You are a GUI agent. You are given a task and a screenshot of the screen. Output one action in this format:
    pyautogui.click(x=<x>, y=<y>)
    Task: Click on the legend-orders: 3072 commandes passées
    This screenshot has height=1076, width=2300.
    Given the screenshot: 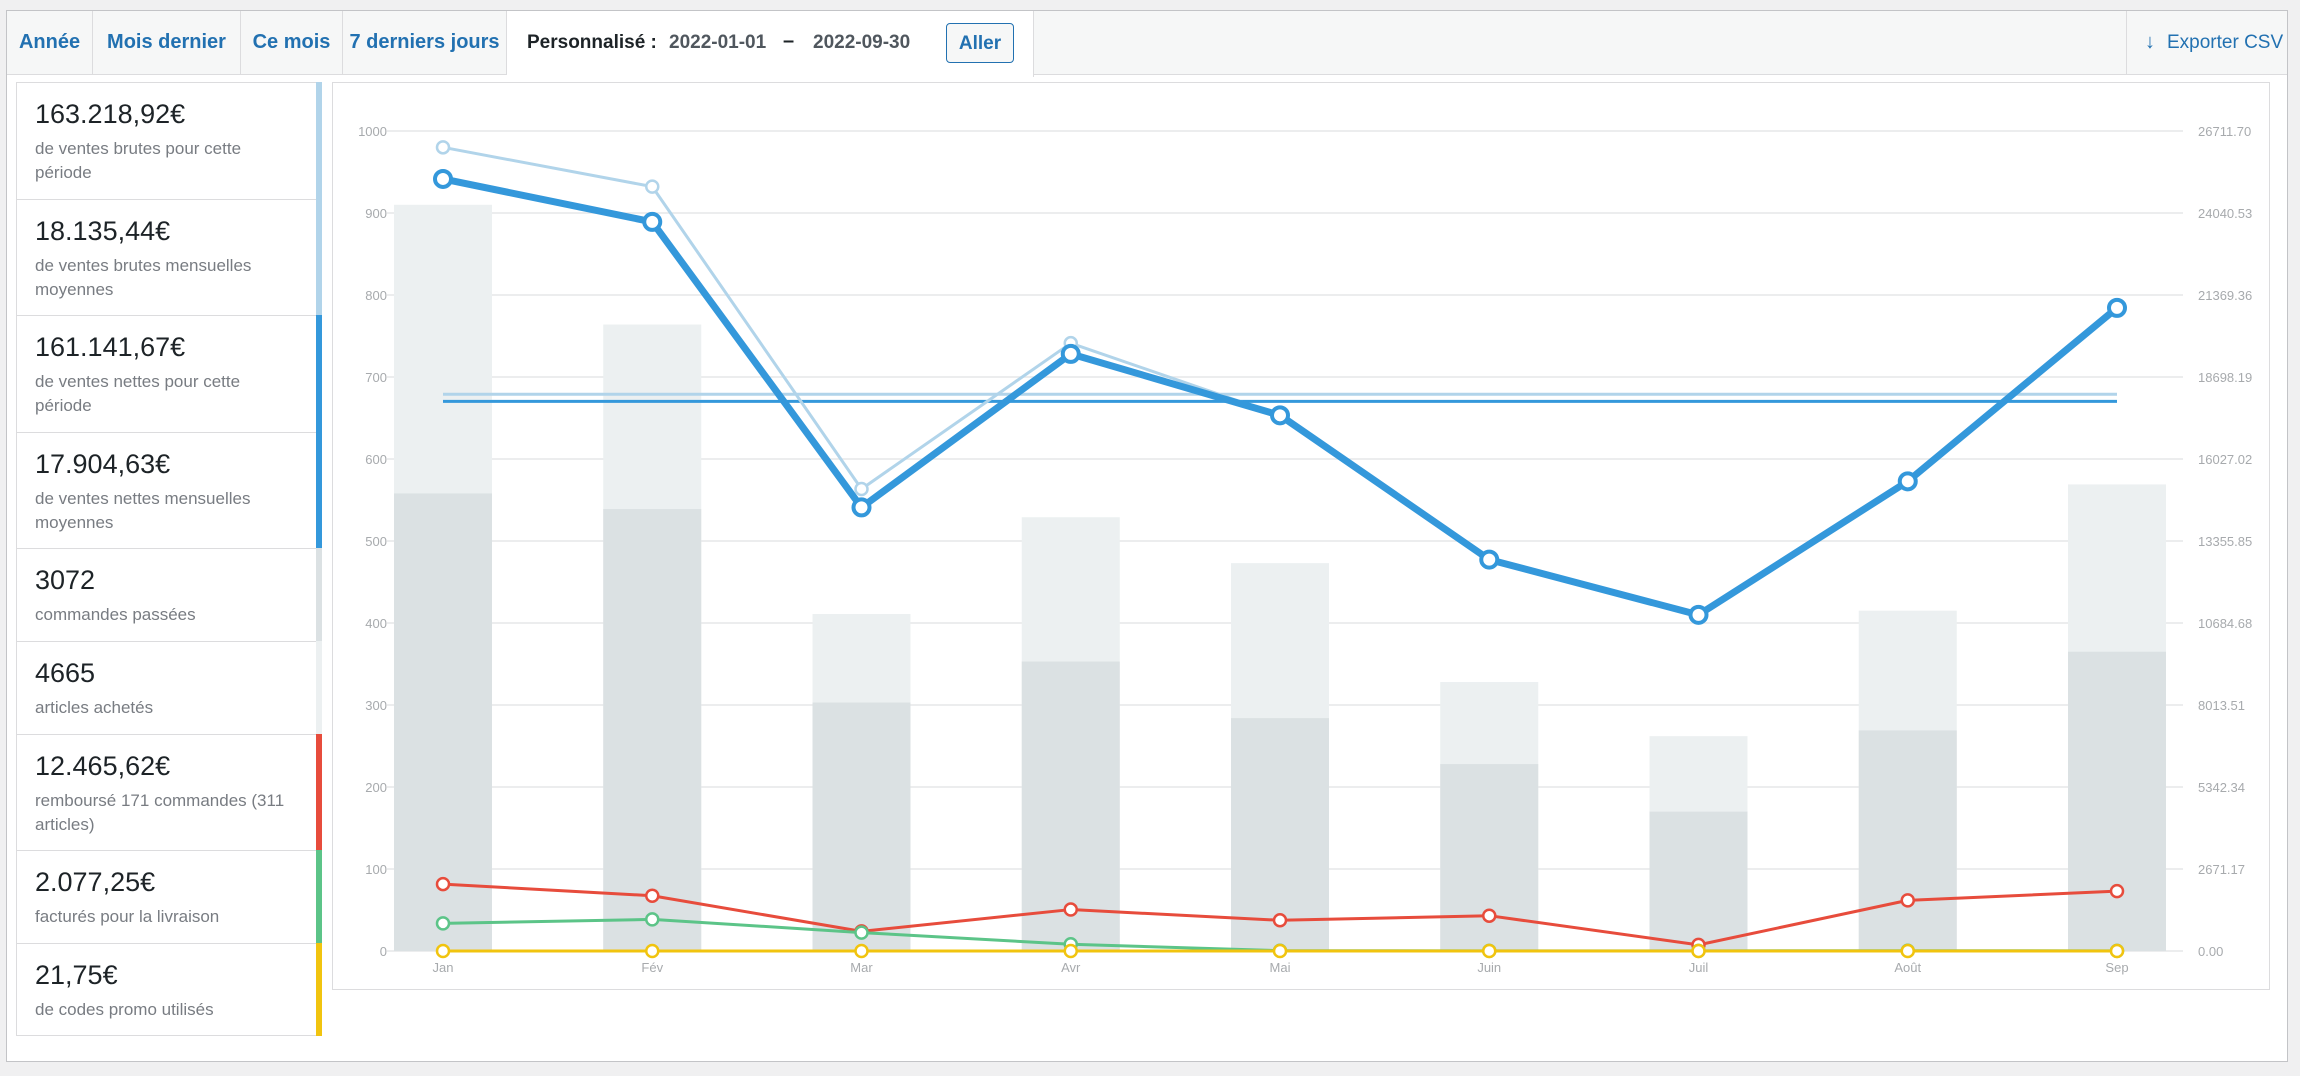 What is the action you would take?
    pyautogui.click(x=169, y=595)
    